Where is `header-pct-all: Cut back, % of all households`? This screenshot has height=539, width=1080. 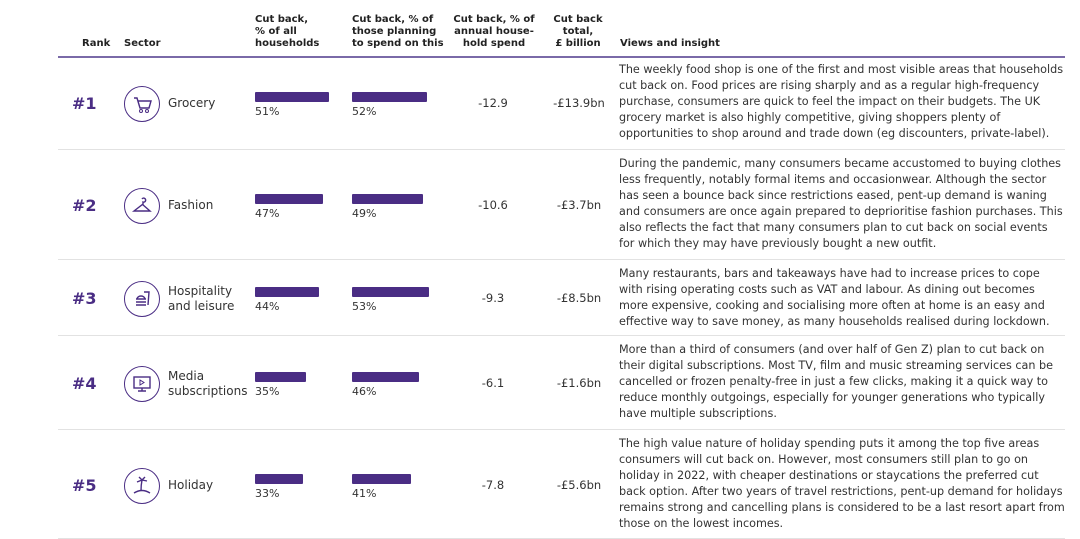
header-pct-all: Cut back, % of all households is located at coordinates (287, 31).